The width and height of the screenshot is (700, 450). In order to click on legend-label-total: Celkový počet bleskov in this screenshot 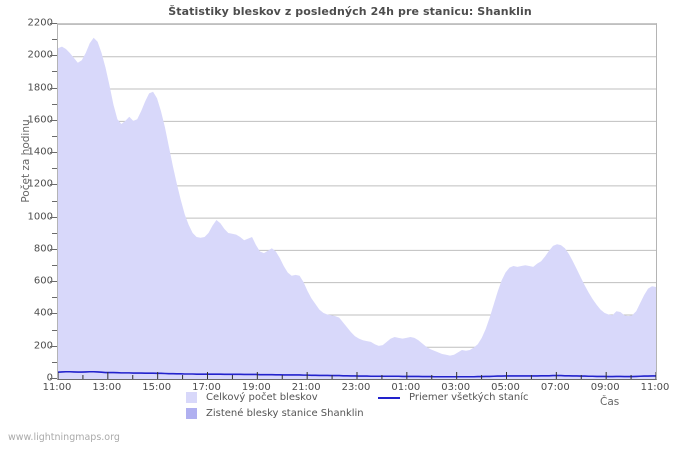, I will do `click(262, 397)`.